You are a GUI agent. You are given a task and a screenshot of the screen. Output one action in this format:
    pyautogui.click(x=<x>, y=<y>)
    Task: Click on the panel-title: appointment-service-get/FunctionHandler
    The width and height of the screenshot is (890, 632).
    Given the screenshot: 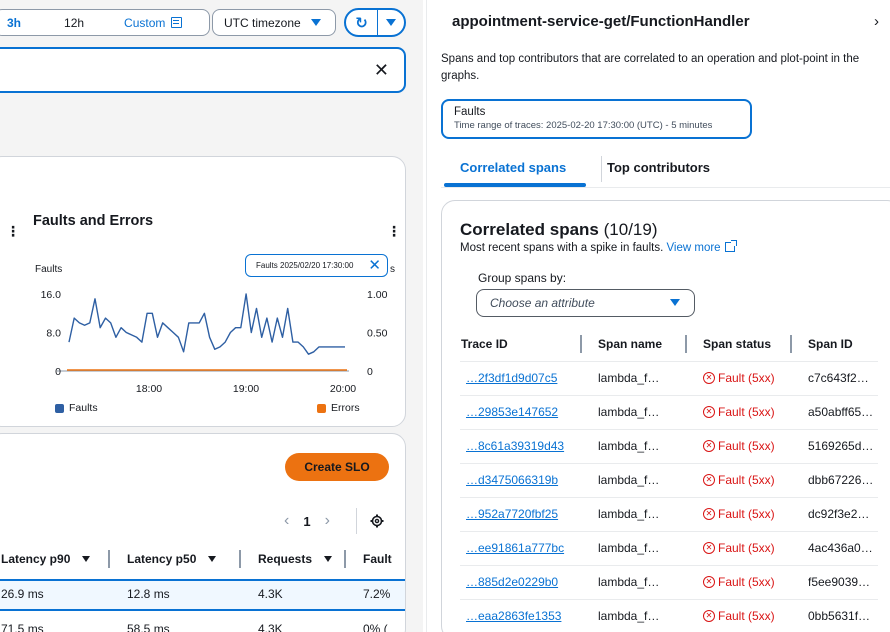 What is the action you would take?
    pyautogui.click(x=601, y=21)
    